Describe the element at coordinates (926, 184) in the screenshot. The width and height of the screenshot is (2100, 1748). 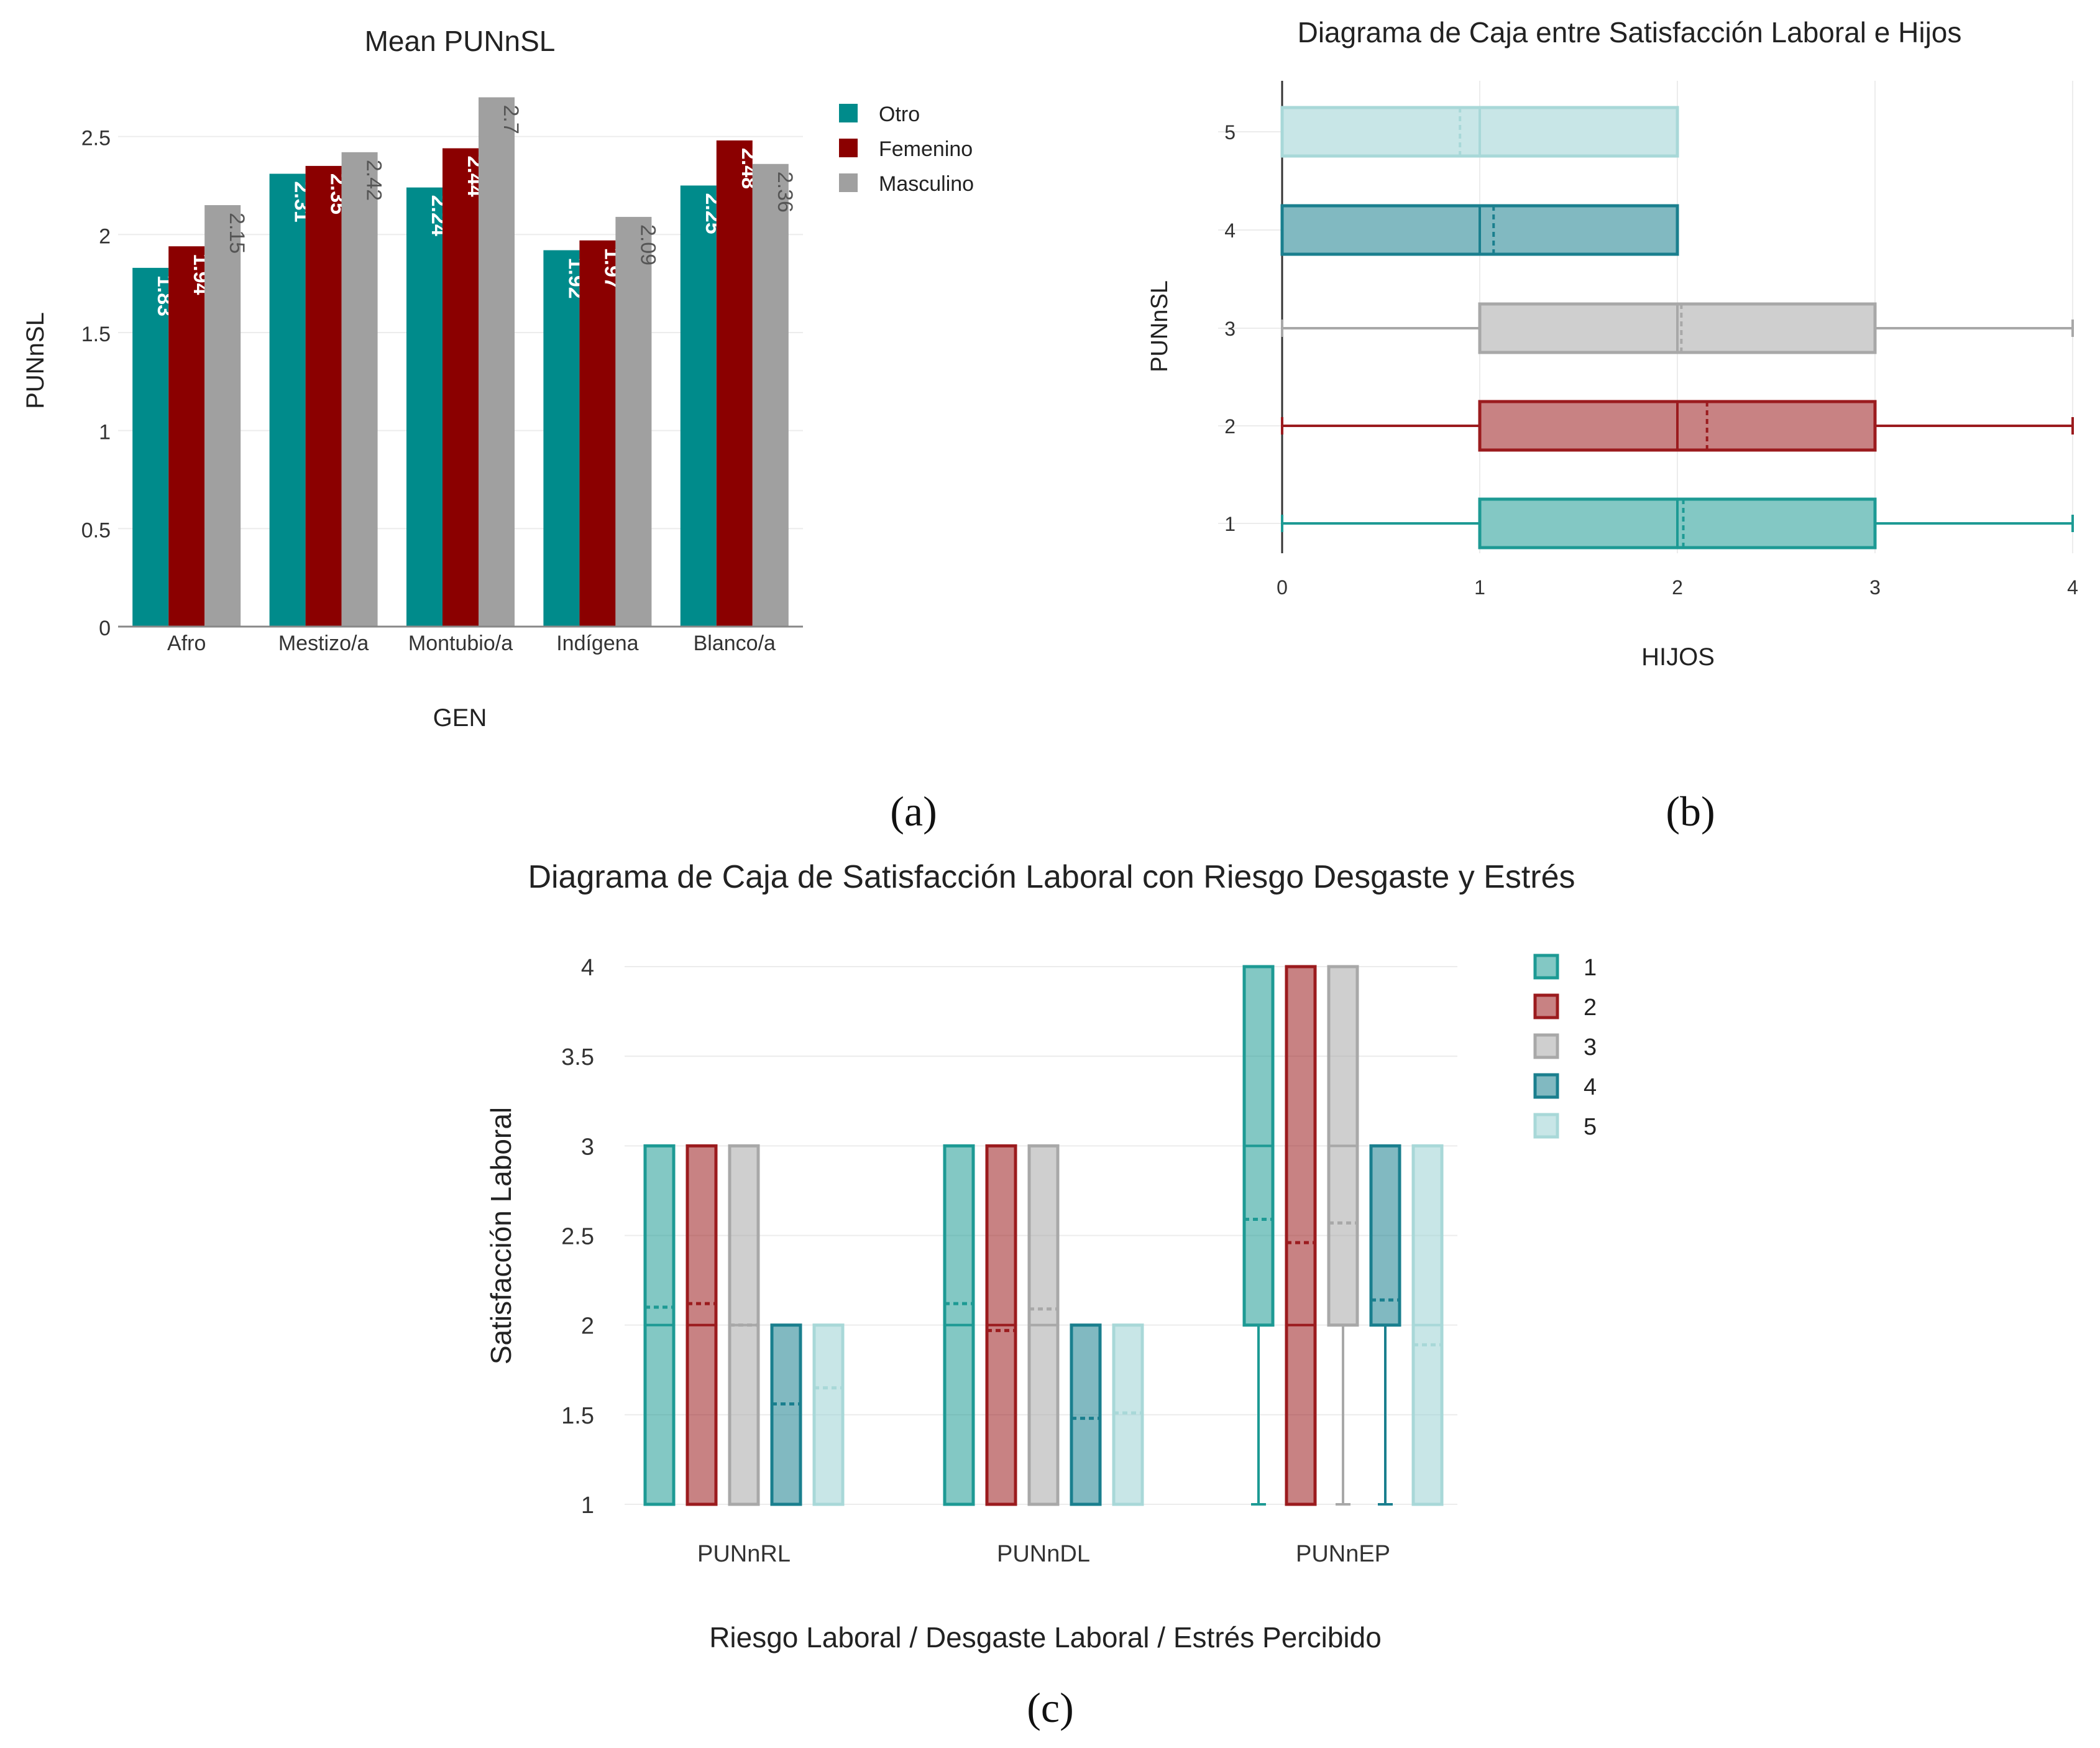
I see `chart-a-legend-label: Masculino` at that location.